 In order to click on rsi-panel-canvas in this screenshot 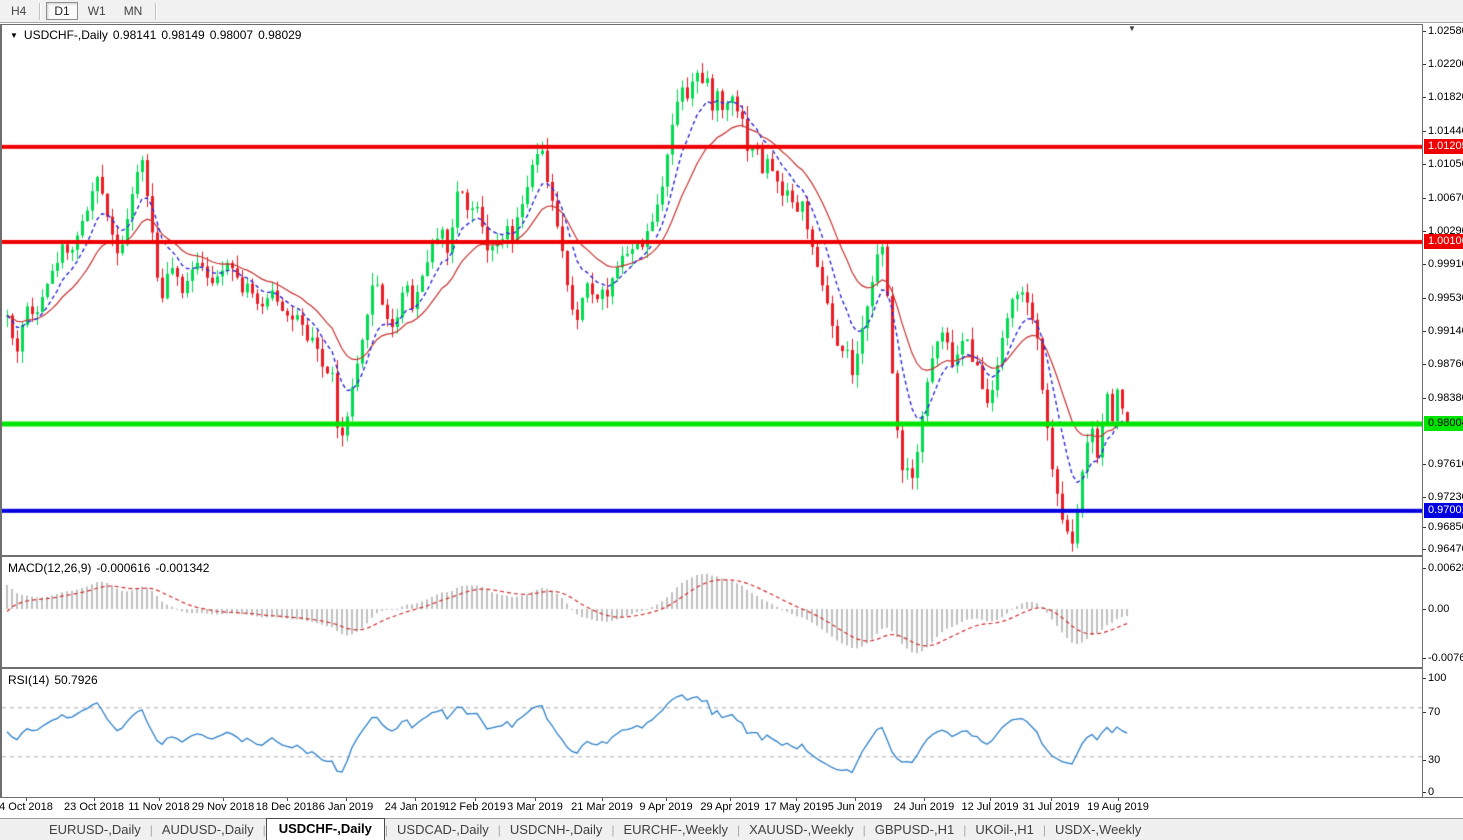, I will do `click(712, 732)`.